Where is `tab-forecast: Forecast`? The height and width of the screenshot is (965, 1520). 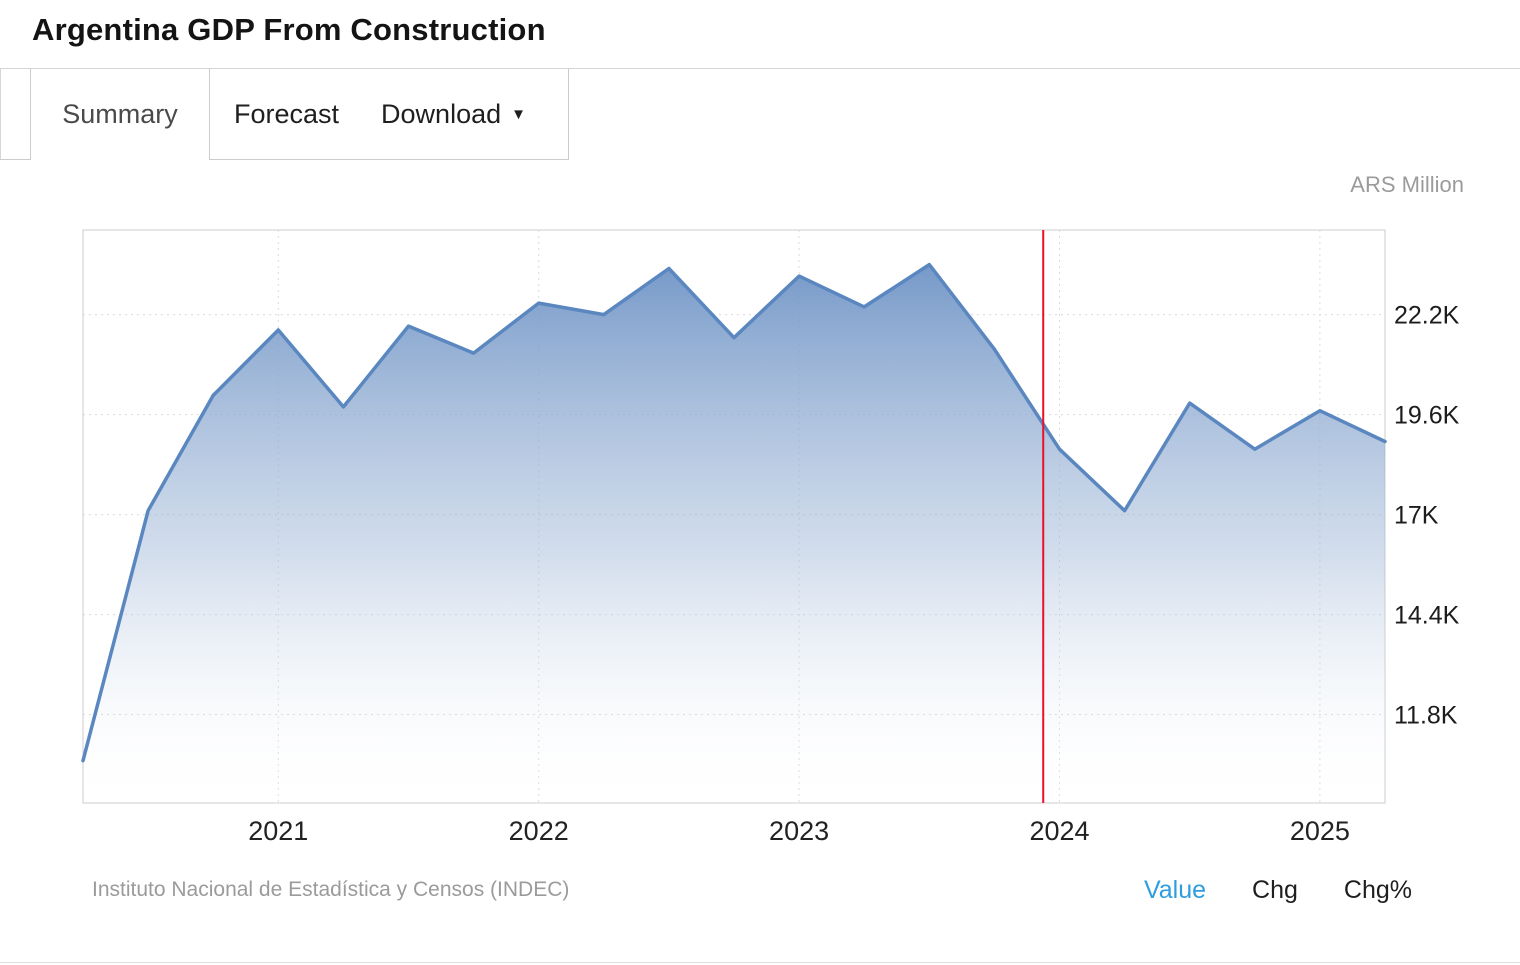 tab-forecast: Forecast is located at coordinates (287, 113).